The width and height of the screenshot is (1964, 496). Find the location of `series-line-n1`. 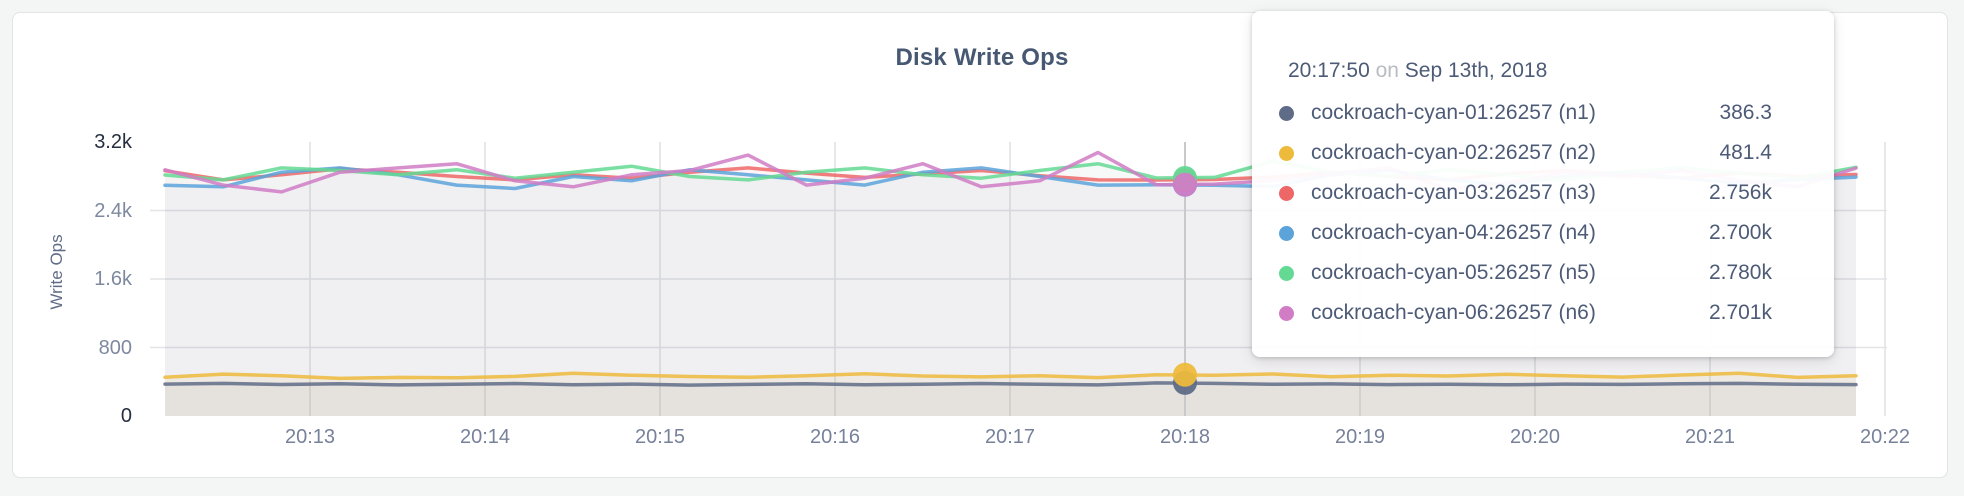

series-line-n1 is located at coordinates (1010, 384).